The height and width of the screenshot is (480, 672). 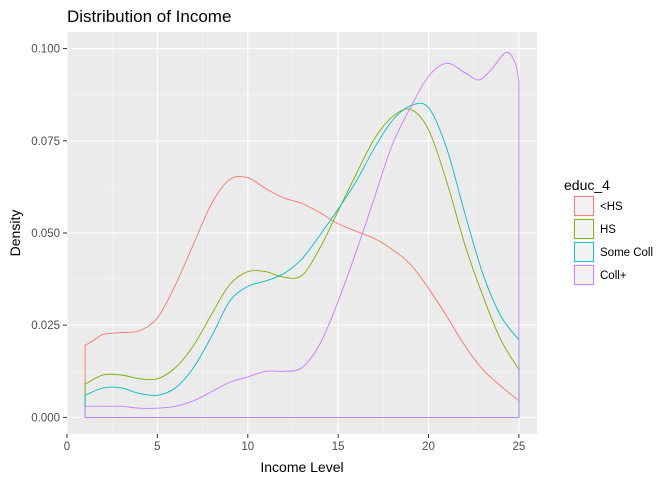 What do you see at coordinates (45, 50) in the screenshot?
I see `y-tick-label: 0.100` at bounding box center [45, 50].